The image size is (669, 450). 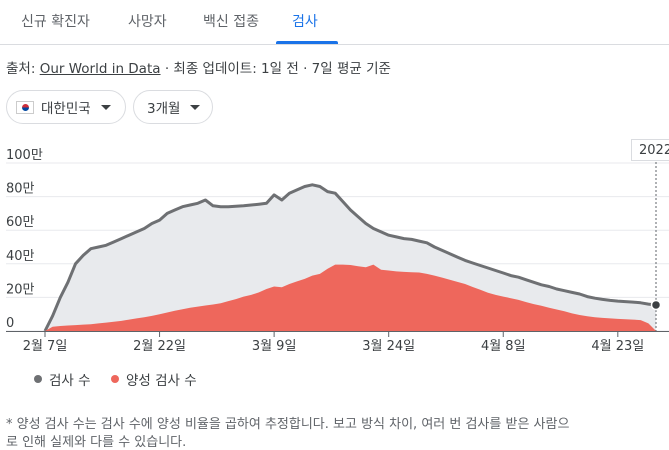 What do you see at coordinates (20, 222) in the screenshot?
I see `y-tick-label: 60만` at bounding box center [20, 222].